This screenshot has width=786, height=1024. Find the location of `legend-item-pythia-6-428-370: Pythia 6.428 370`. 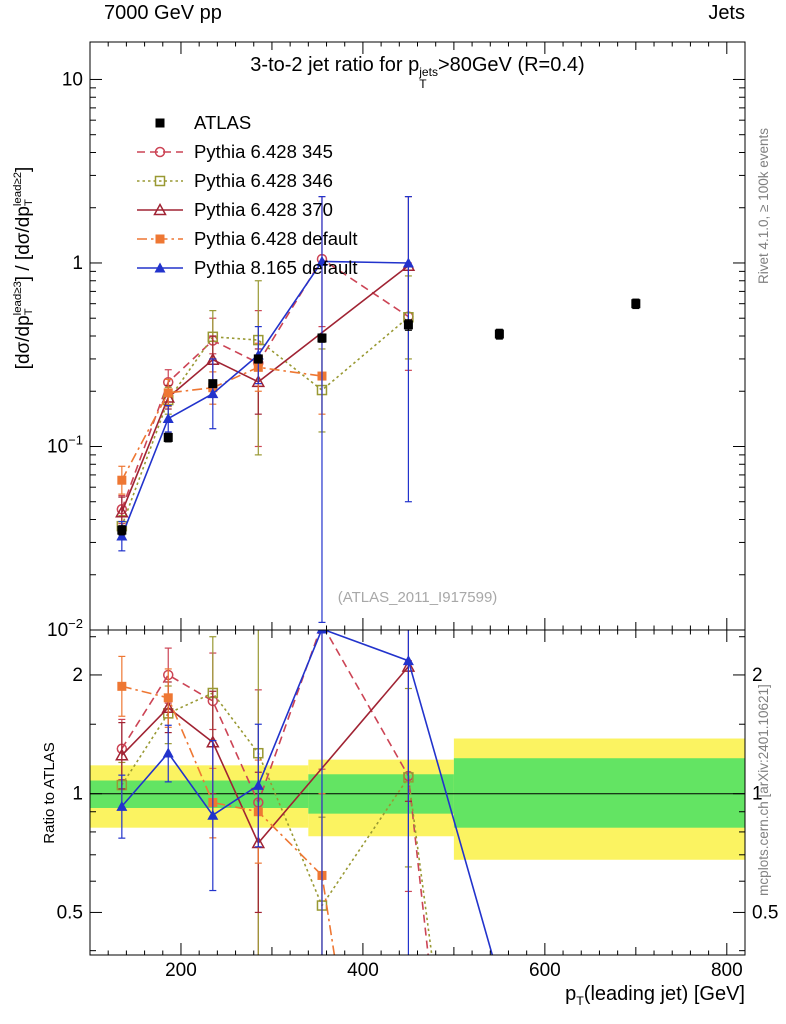

legend-item-pythia-6-428-370: Pythia 6.428 370 is located at coordinates (247, 209).